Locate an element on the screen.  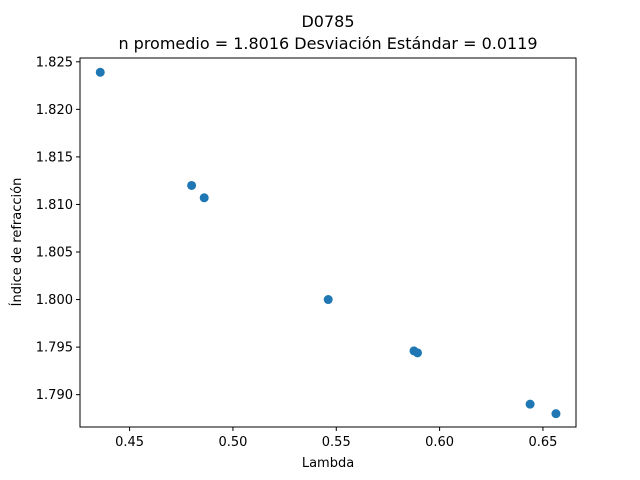
y-tick-label: 1.820 is located at coordinates (54, 110).